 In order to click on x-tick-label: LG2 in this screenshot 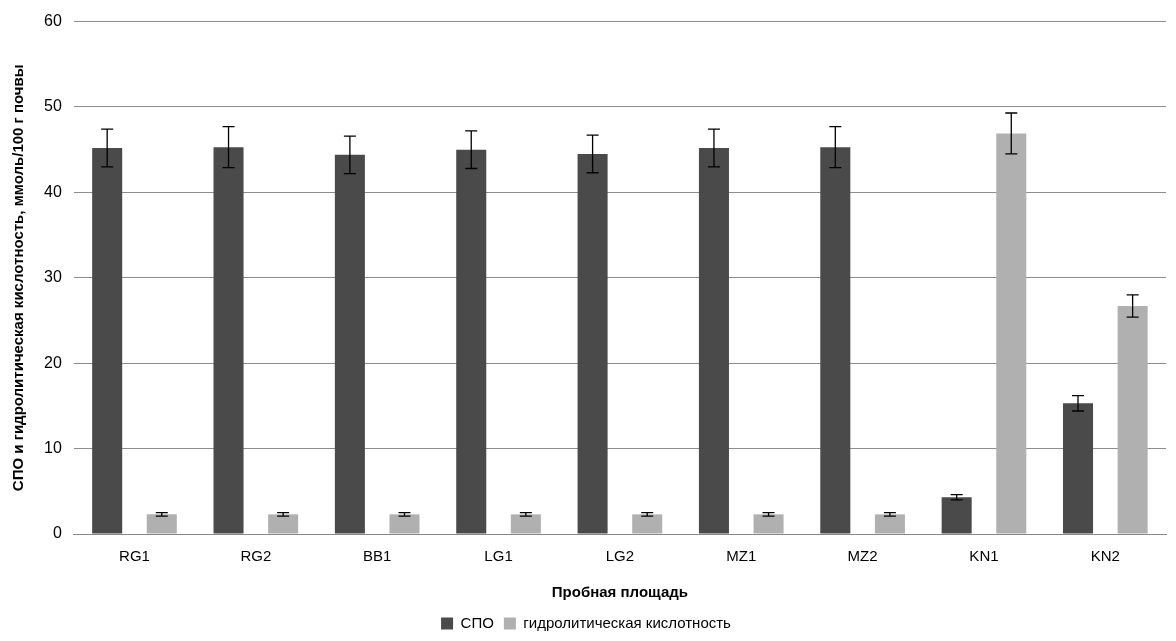, I will do `click(620, 556)`.